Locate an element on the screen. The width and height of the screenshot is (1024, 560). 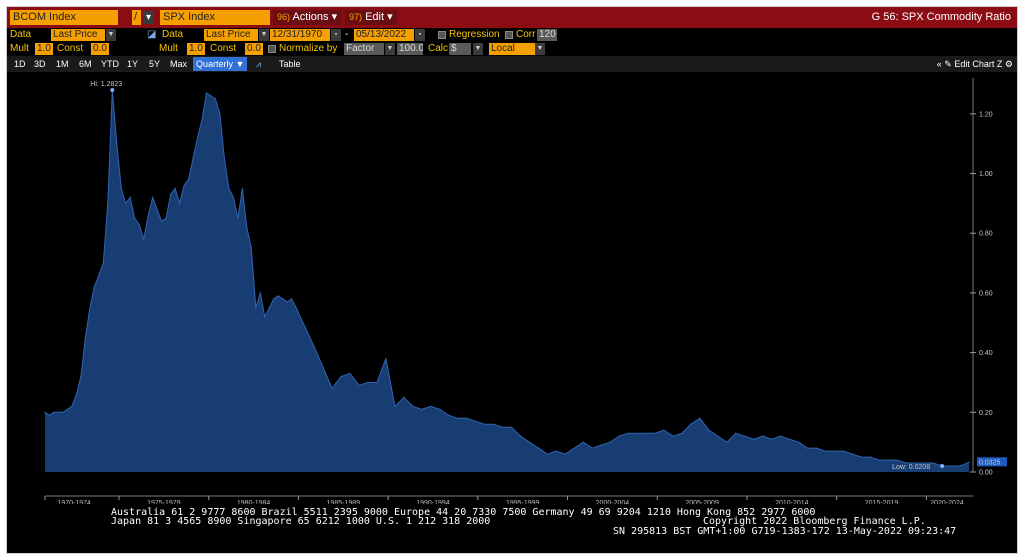
period-3d: 3D is located at coordinates (40, 64).